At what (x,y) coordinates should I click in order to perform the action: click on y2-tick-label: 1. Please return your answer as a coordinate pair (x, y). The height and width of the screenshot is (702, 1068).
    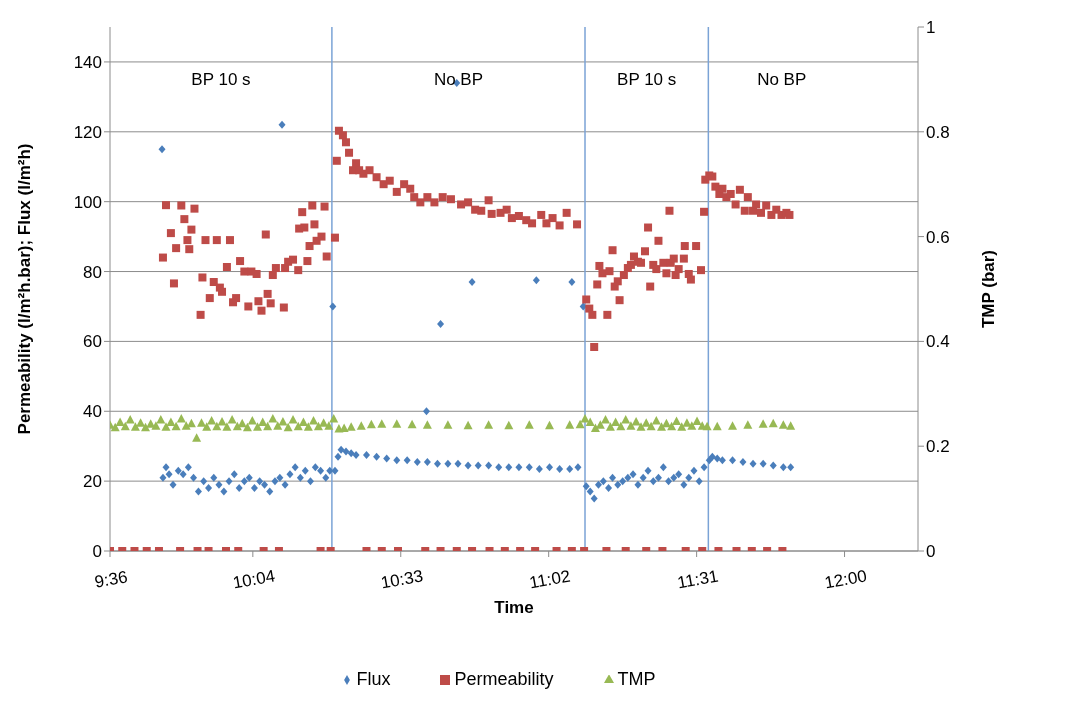
    Looking at the image, I should click on (931, 28).